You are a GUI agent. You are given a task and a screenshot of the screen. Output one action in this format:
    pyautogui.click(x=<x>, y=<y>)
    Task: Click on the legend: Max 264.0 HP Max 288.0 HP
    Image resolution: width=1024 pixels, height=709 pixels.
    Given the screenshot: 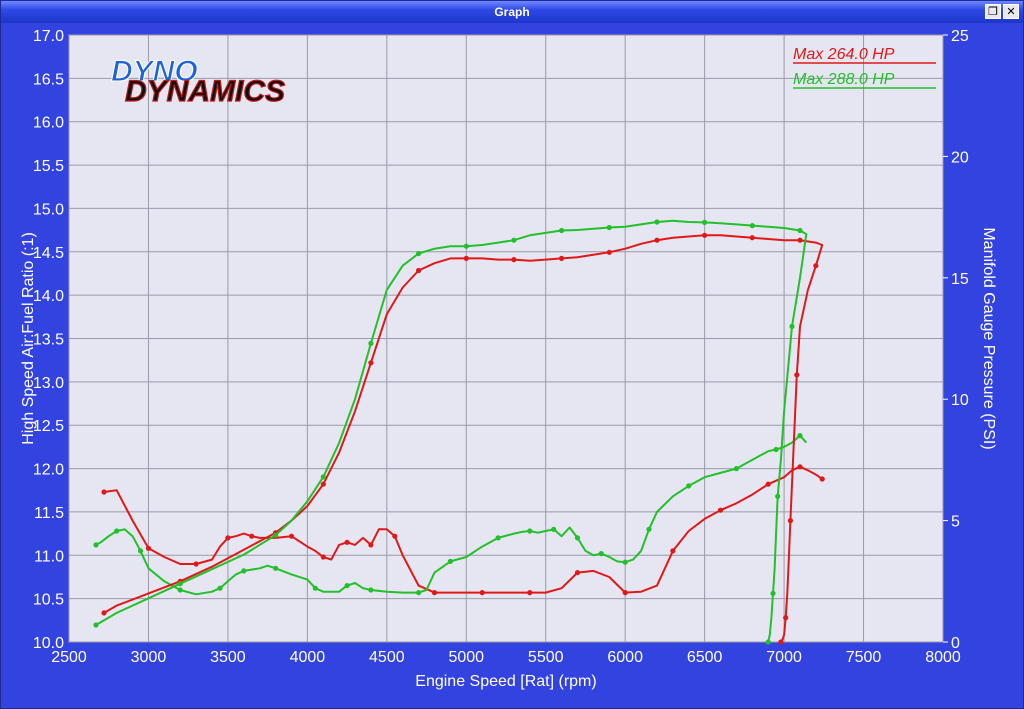 What is the action you would take?
    pyautogui.click(x=864, y=67)
    